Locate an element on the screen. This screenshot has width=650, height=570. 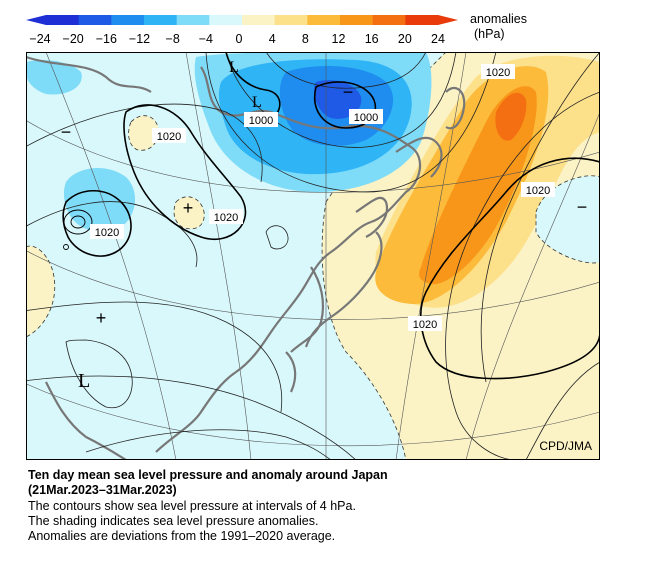
colorbar-tick-label: 4 is located at coordinates (272, 39).